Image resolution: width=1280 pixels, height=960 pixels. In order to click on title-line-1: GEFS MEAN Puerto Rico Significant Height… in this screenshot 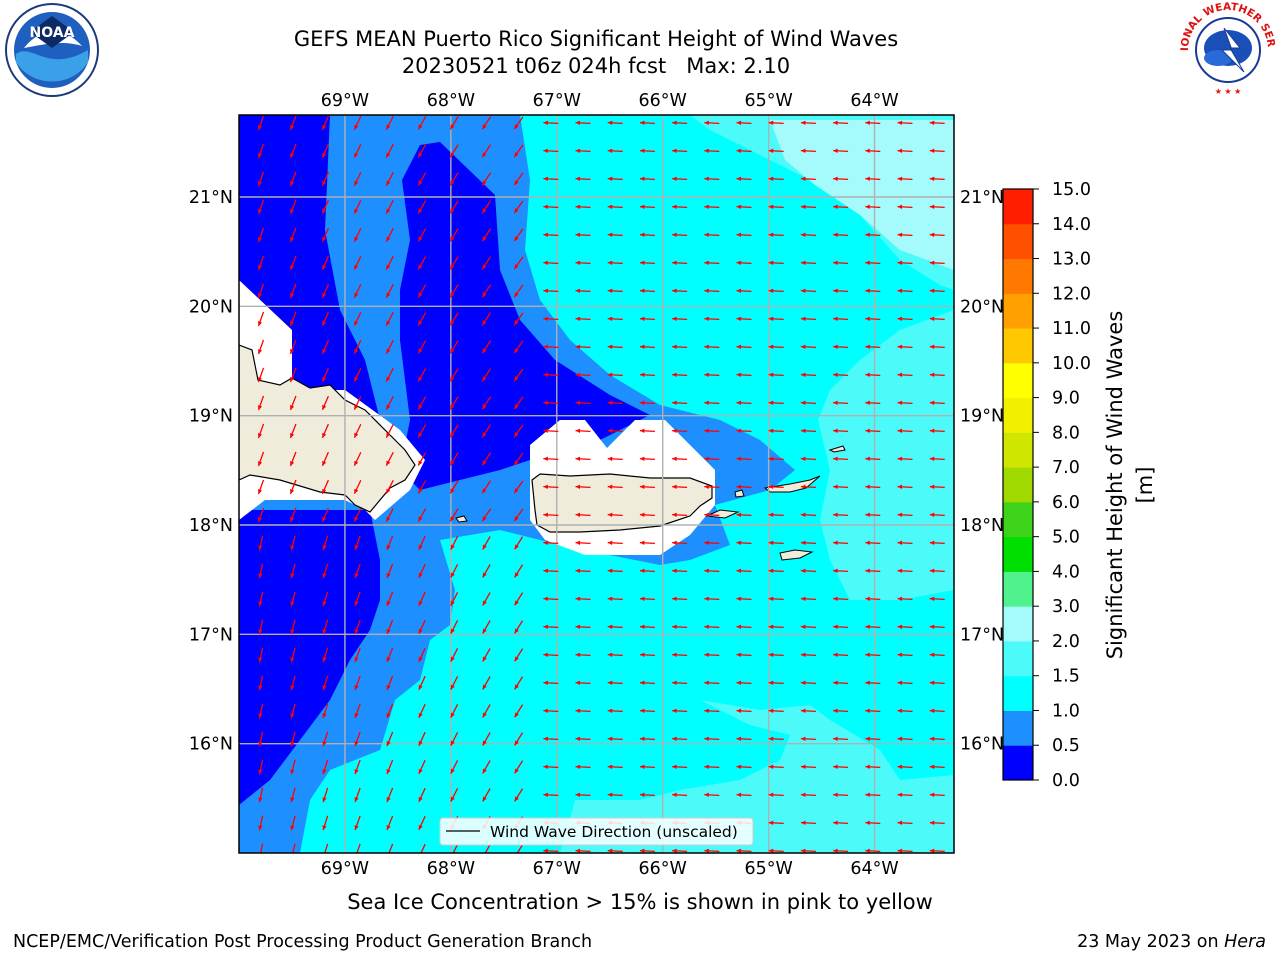, I will do `click(596, 39)`.